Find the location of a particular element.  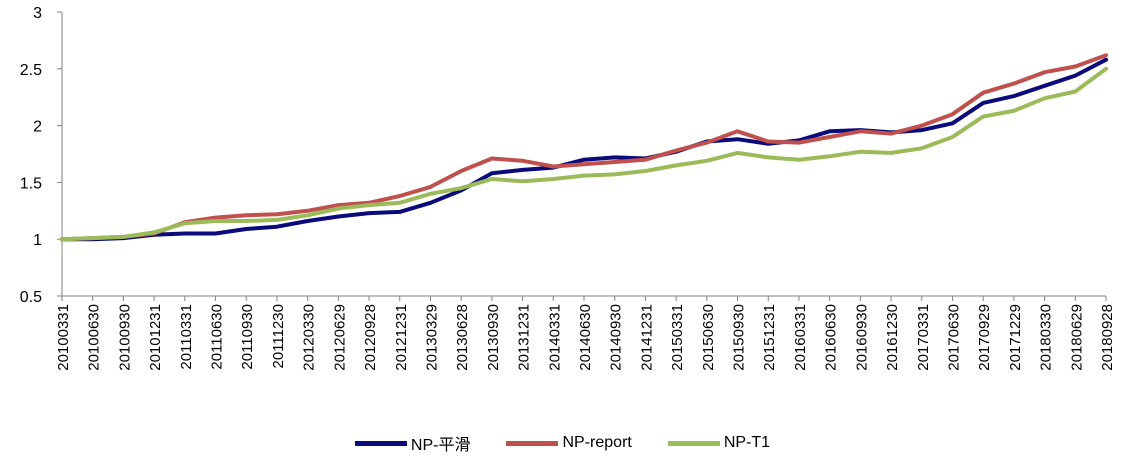

legend-item-np-report: NP-report is located at coordinates (569, 443).